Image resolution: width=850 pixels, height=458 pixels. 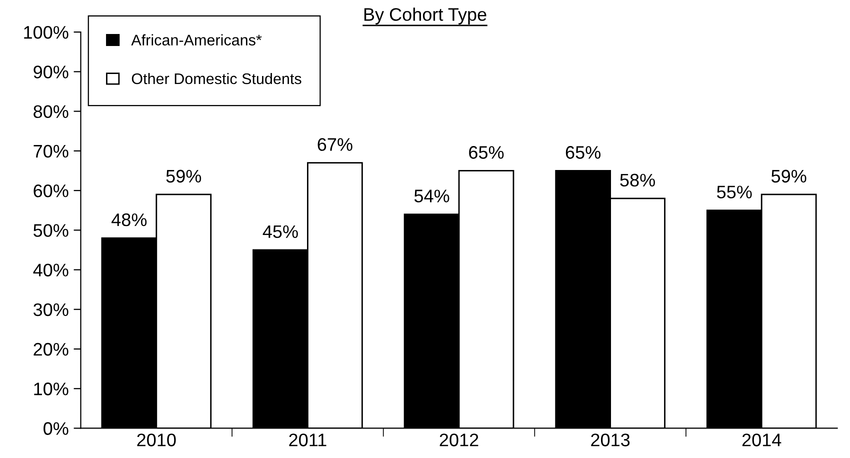 What do you see at coordinates (280, 231) in the screenshot?
I see `data-label: 45%` at bounding box center [280, 231].